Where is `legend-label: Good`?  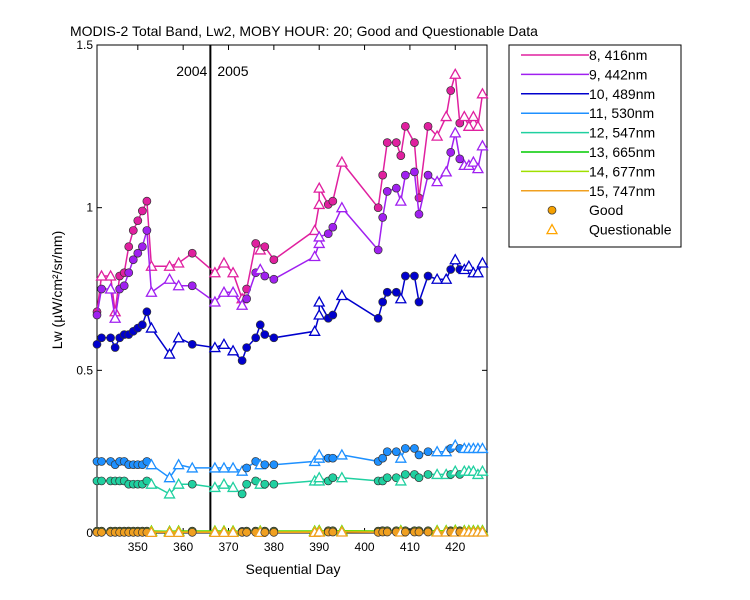 legend-label: Good is located at coordinates (606, 210).